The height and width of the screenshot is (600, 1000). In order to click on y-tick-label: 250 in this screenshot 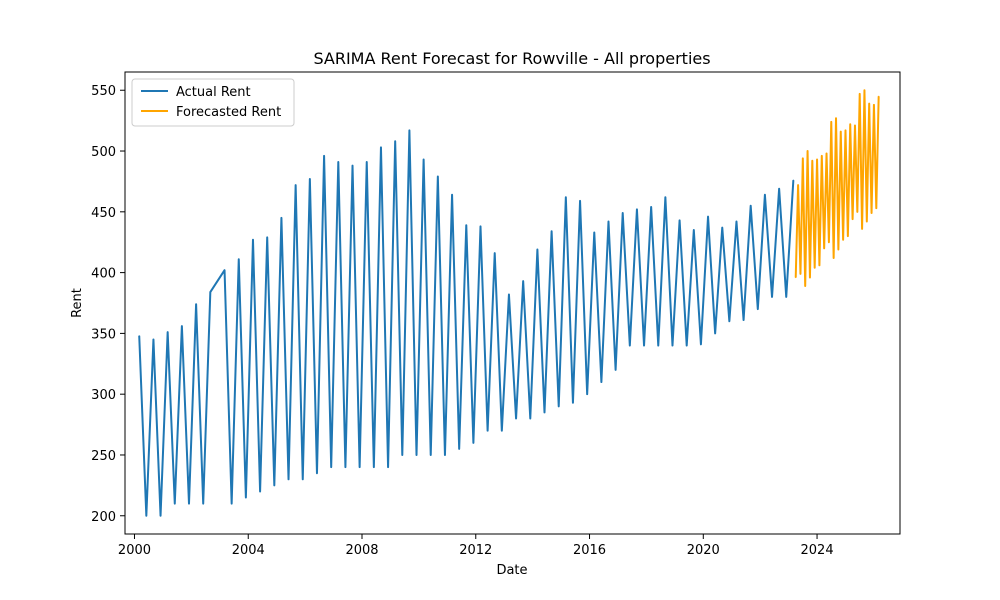, I will do `click(103, 456)`.